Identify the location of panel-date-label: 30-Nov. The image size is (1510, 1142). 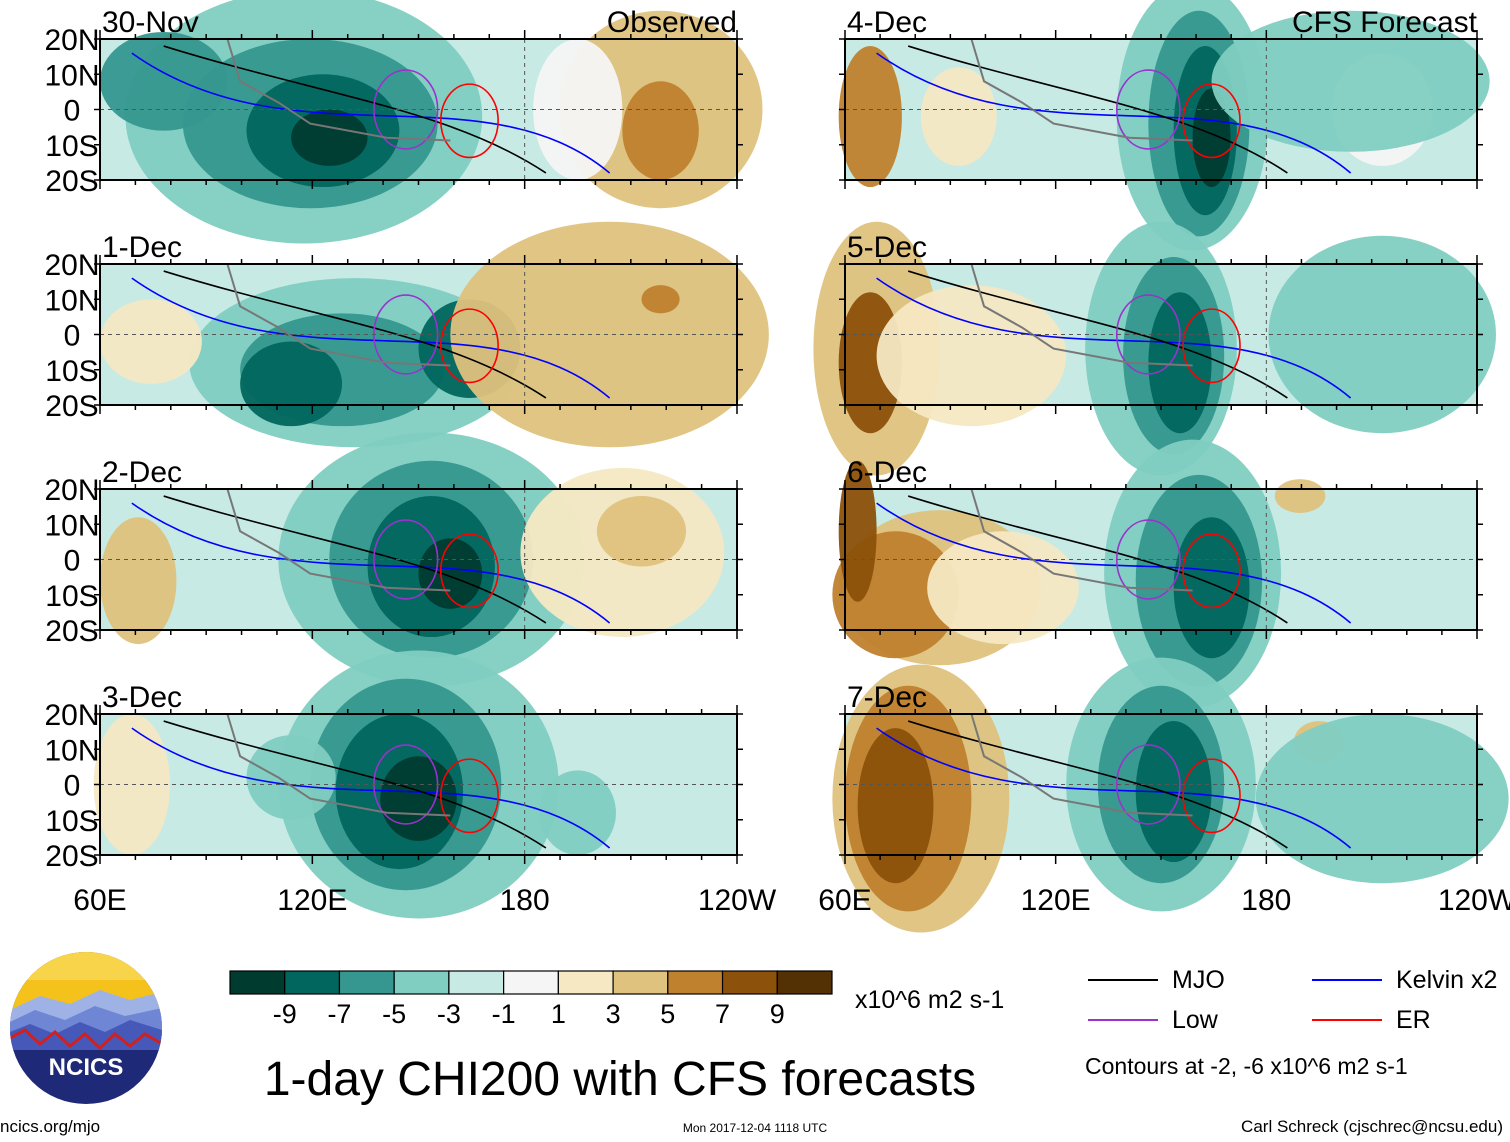
(150, 22).